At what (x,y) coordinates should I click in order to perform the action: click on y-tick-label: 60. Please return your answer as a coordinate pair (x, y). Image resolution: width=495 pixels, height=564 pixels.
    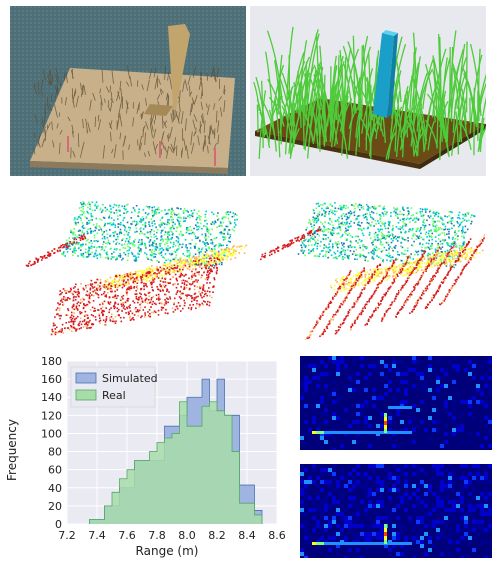
    Looking at the image, I should click on (55, 470).